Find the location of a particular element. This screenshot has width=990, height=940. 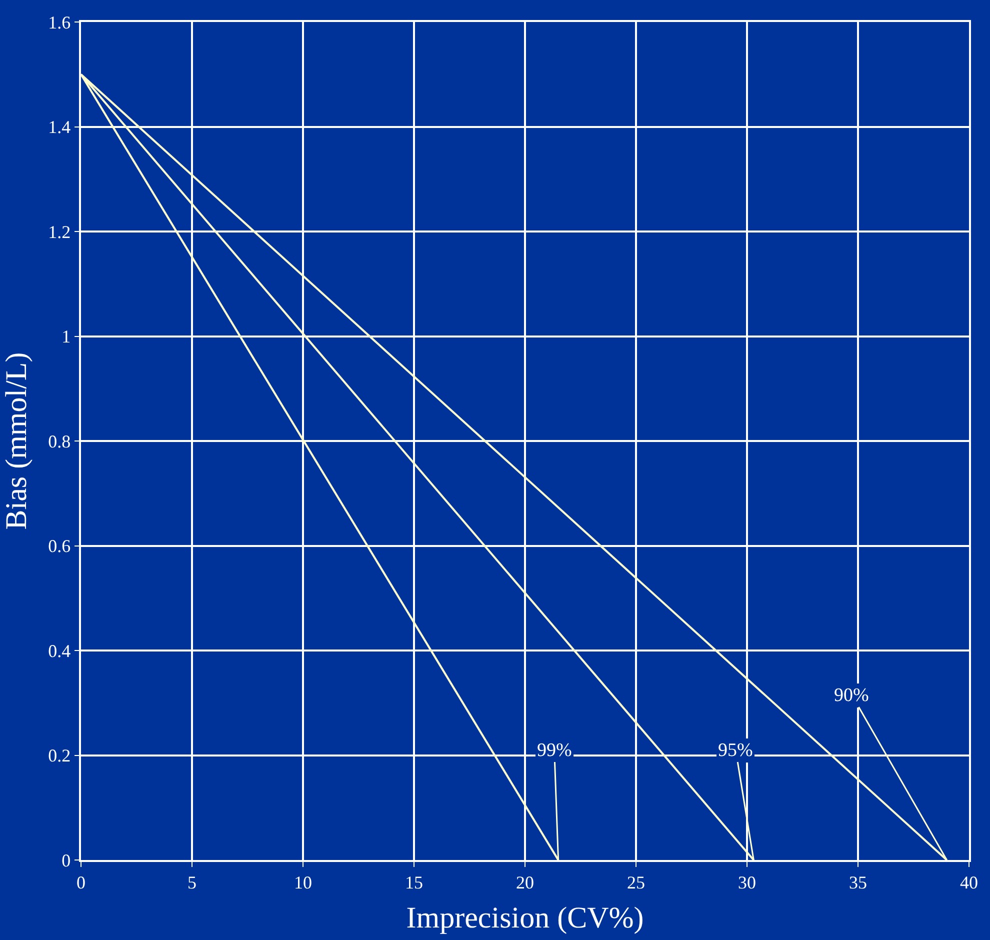

x-tick-label: 15 is located at coordinates (414, 882).